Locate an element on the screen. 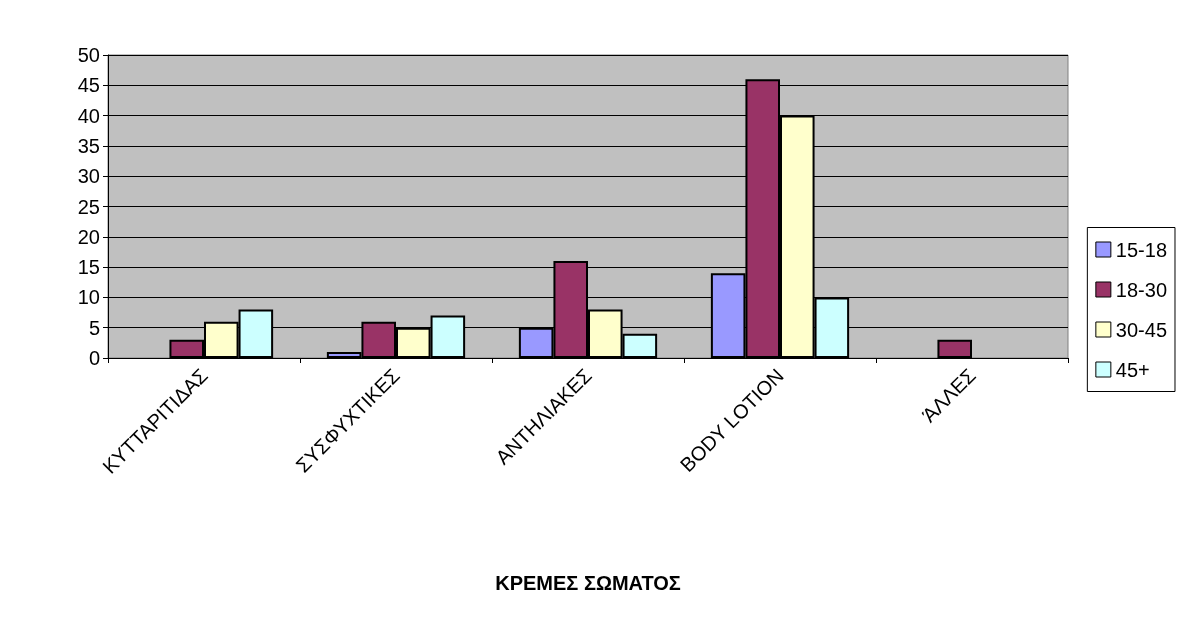 The width and height of the screenshot is (1203, 619). y-tick-label: 20 is located at coordinates (88, 236).